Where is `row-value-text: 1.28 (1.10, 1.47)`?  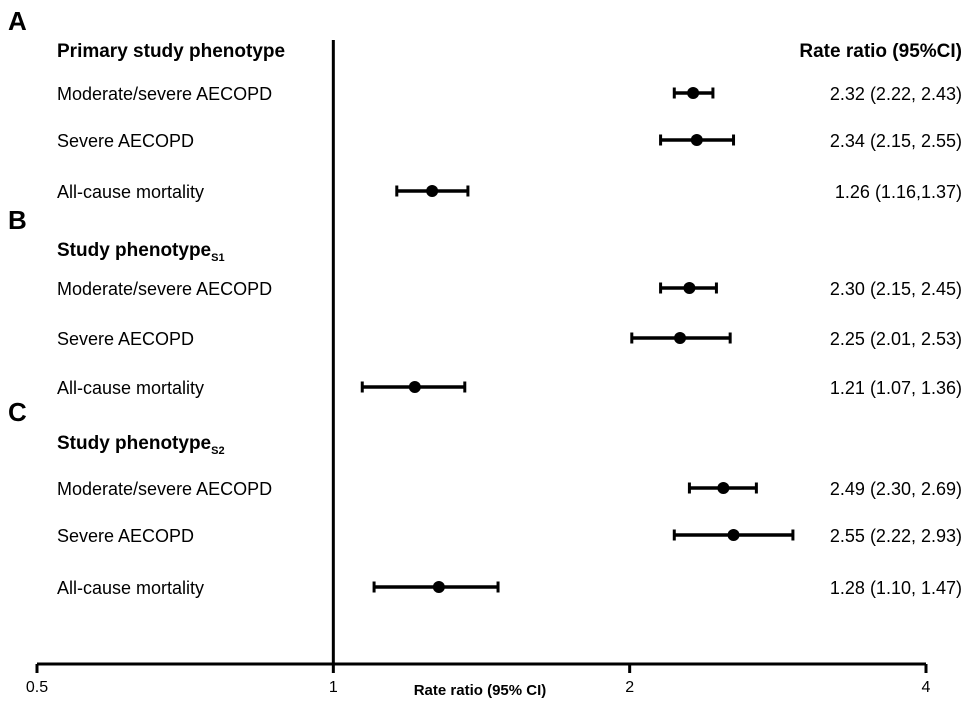
row-value-text: 1.28 (1.10, 1.47) is located at coordinates (896, 588).